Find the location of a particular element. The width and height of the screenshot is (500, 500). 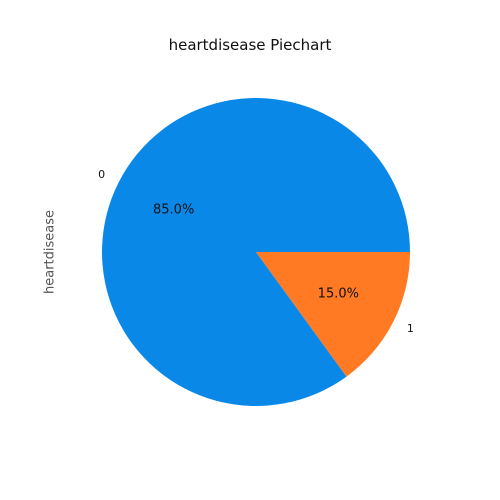

slice-label-1: 1 is located at coordinates (410, 328).